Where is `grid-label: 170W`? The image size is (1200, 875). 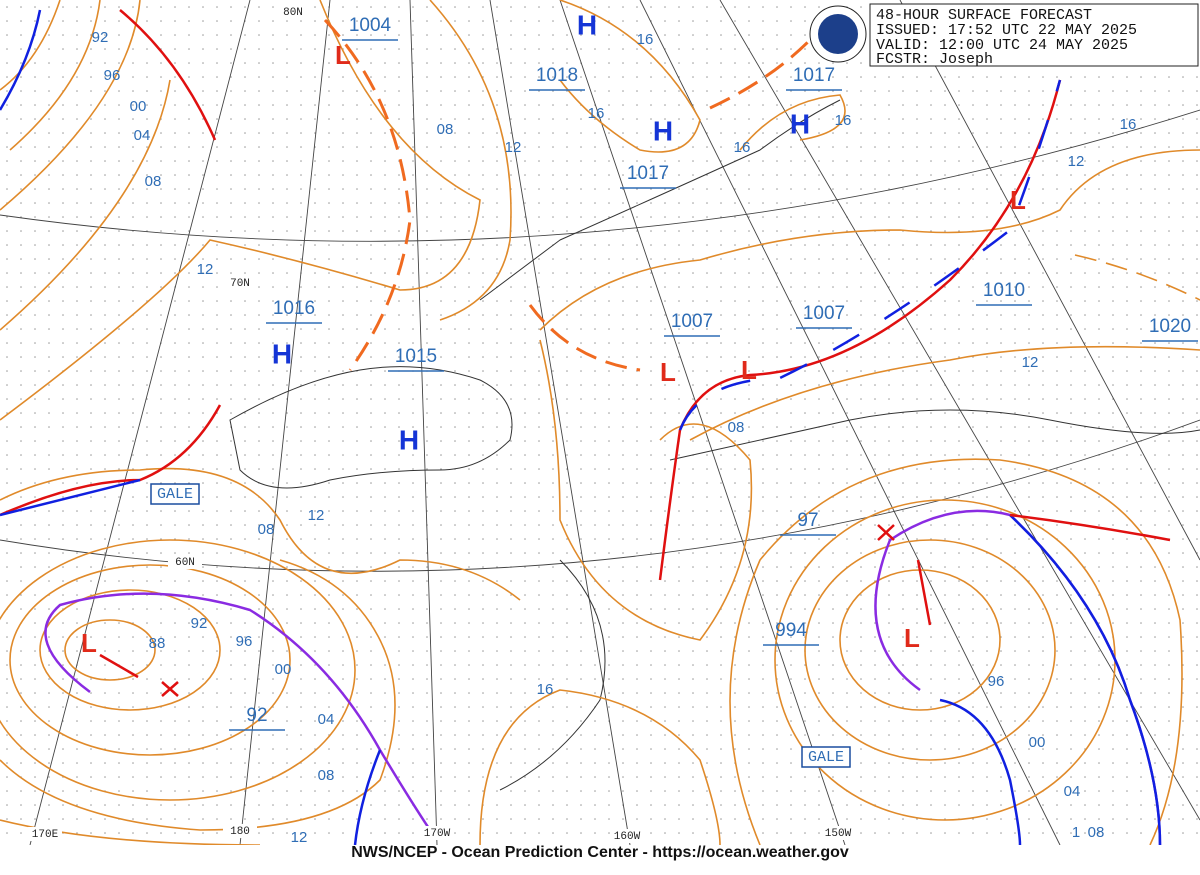
grid-label: 170W is located at coordinates (437, 834).